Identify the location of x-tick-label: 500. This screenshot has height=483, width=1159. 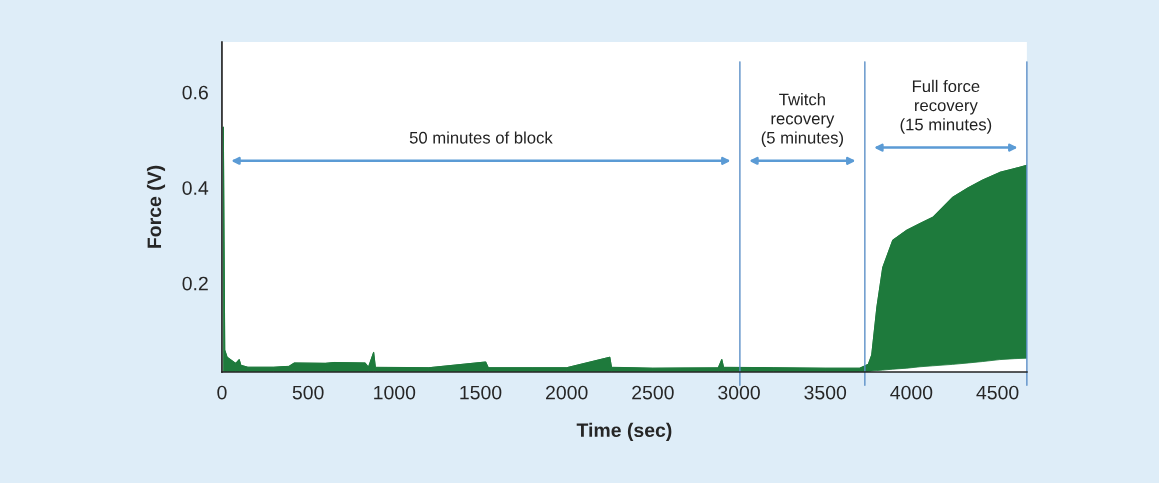
(308, 392).